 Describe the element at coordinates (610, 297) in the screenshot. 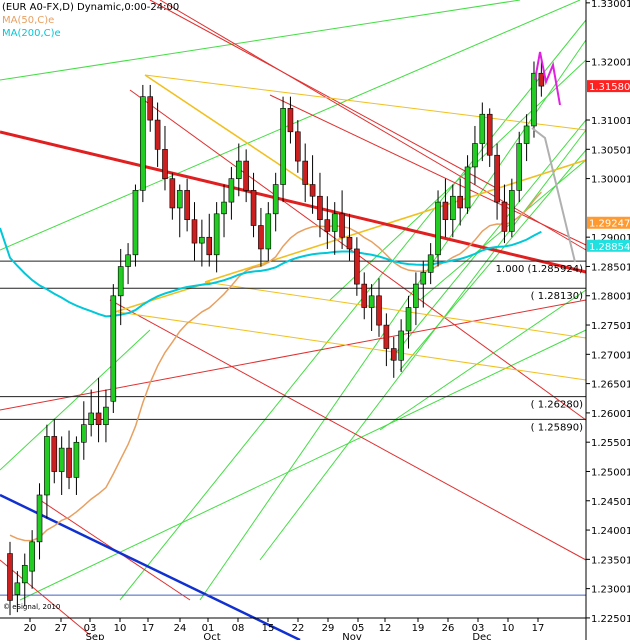

I see `y-tick-label: 1.280013` at that location.